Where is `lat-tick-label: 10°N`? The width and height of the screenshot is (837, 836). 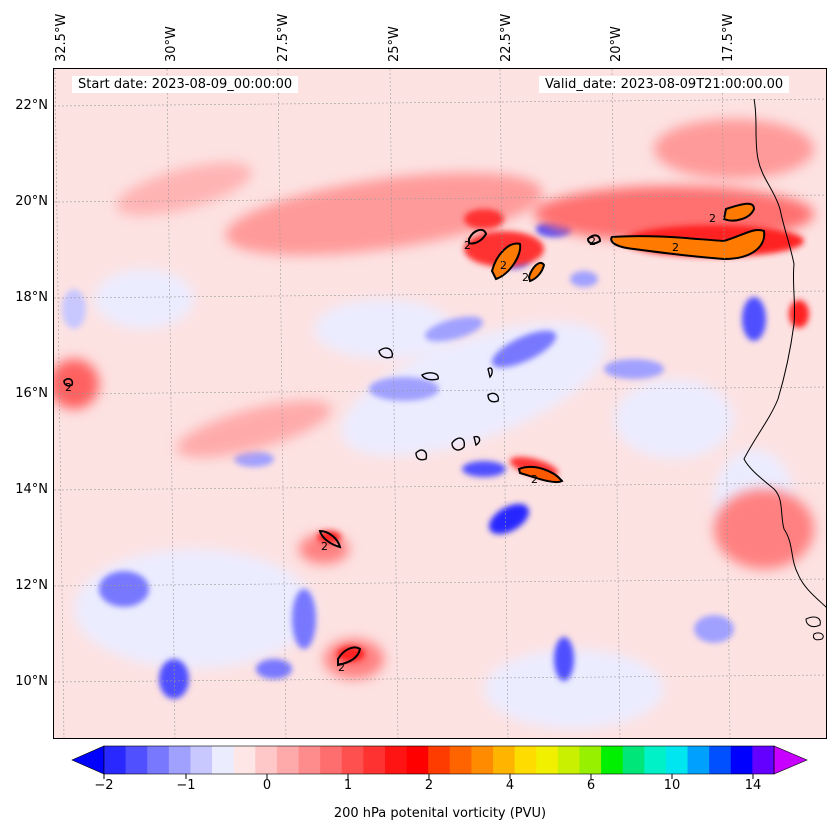 lat-tick-label: 10°N is located at coordinates (31, 681).